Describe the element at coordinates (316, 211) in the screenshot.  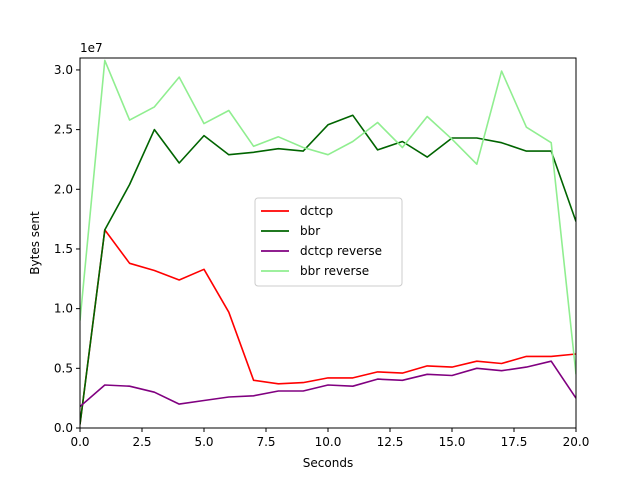
I see `legend-label: dctcp` at that location.